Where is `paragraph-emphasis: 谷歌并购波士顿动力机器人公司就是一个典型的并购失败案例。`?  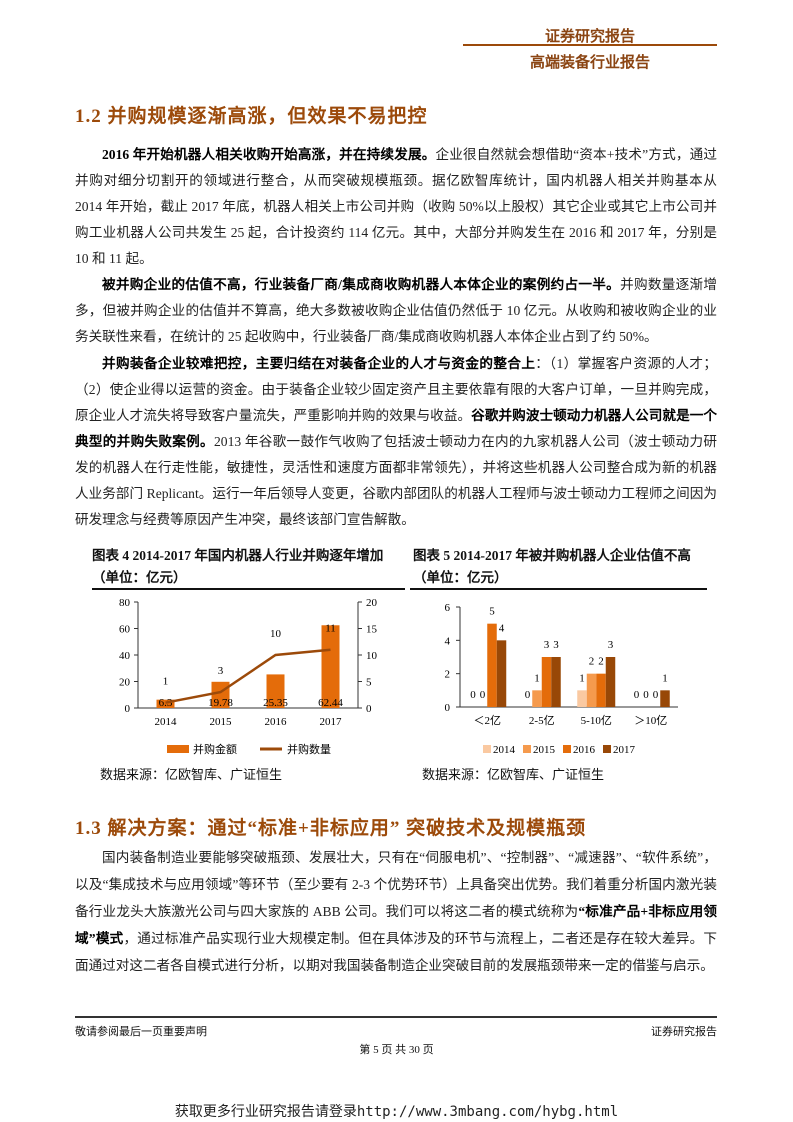 paragraph-emphasis: 谷歌并购波士顿动力机器人公司就是一个典型的并购失败案例。 is located at coordinates (396, 428).